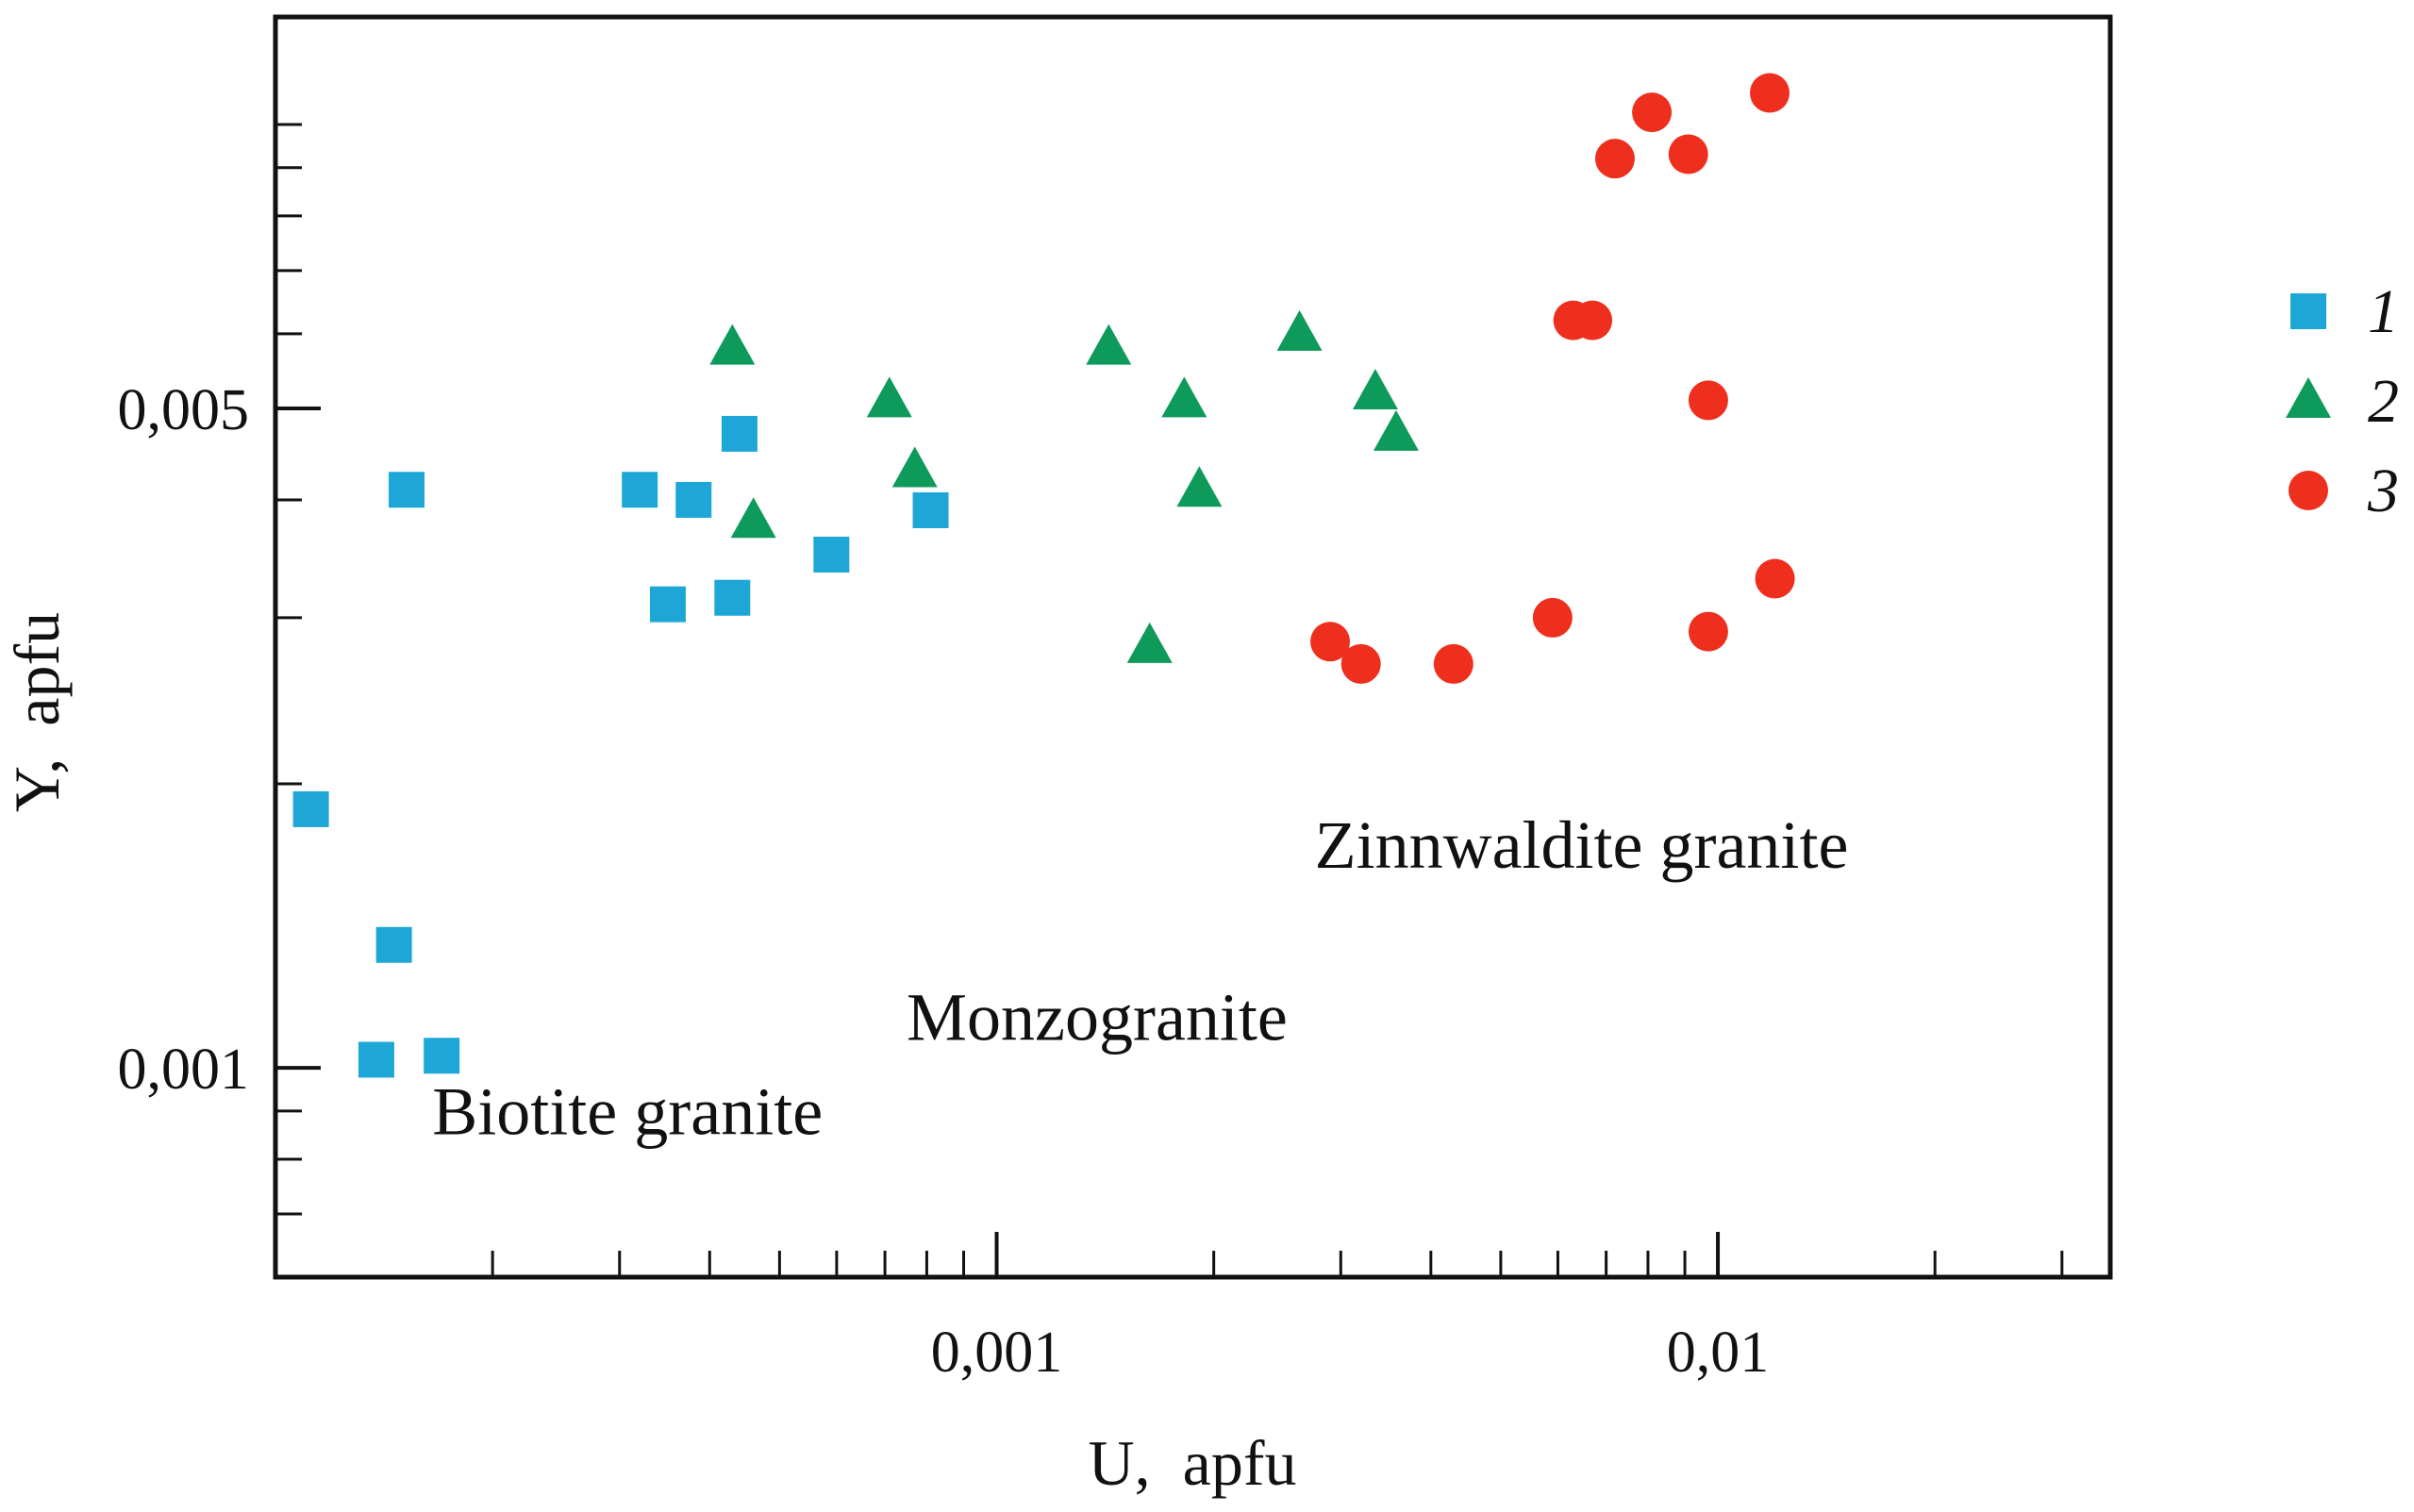 The width and height of the screenshot is (2414, 1512). Describe the element at coordinates (1097, 1017) in the screenshot. I see `annotation-label: Monzogranite` at that location.